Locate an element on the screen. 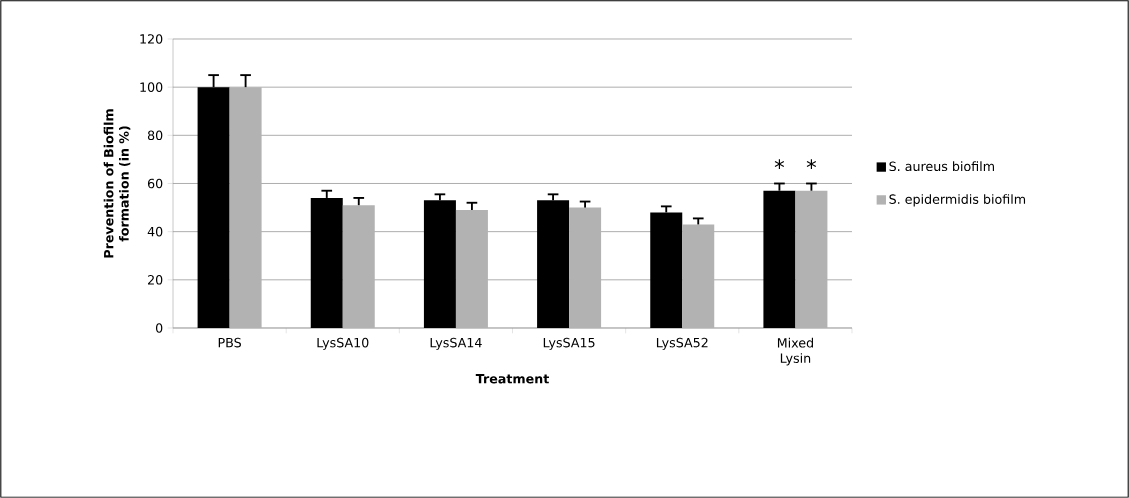 This screenshot has height=498, width=1129. x-tick-label: Mixed Lysin is located at coordinates (795, 351).